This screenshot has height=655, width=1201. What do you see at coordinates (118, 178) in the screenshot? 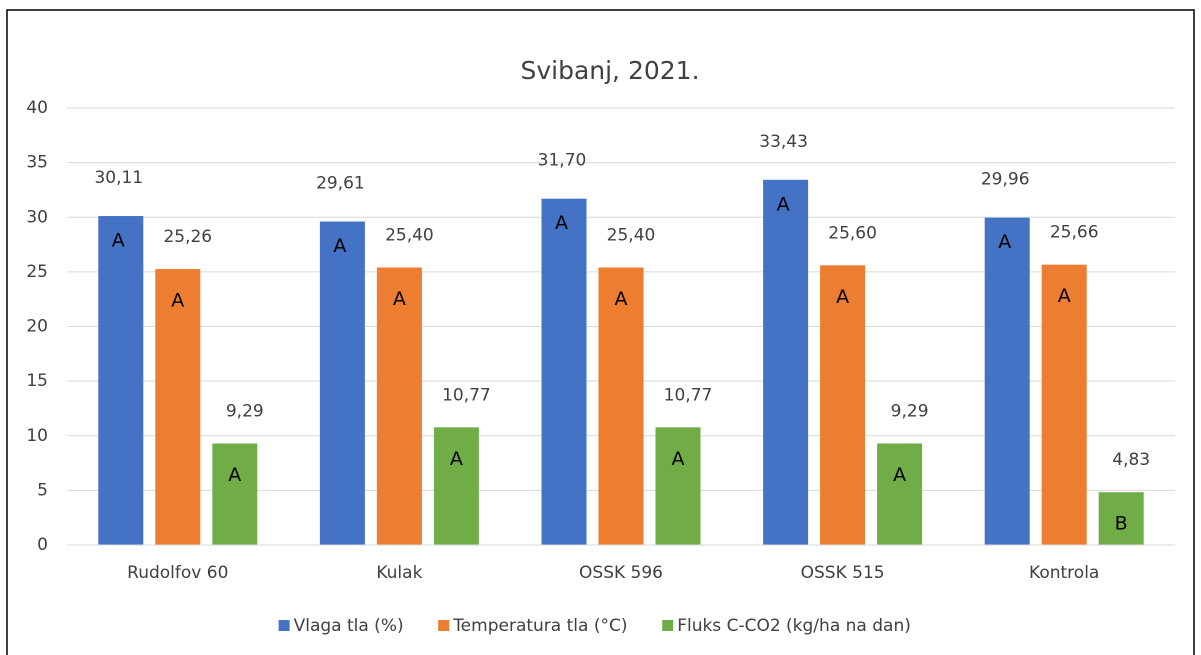
I see `value-label: 30,11` at bounding box center [118, 178].